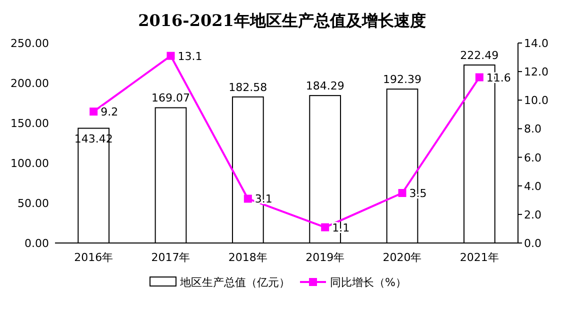 This screenshot has height=314, width=564. I want to click on y2-tick-label: 14.0, so click(536, 43).